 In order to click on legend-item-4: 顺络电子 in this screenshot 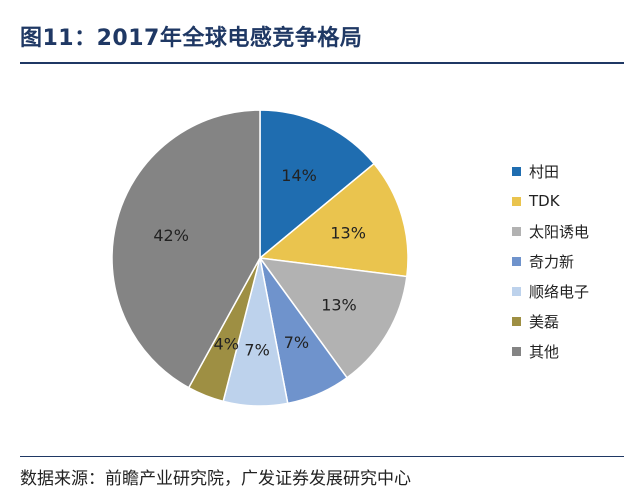, I will do `click(550, 291)`.